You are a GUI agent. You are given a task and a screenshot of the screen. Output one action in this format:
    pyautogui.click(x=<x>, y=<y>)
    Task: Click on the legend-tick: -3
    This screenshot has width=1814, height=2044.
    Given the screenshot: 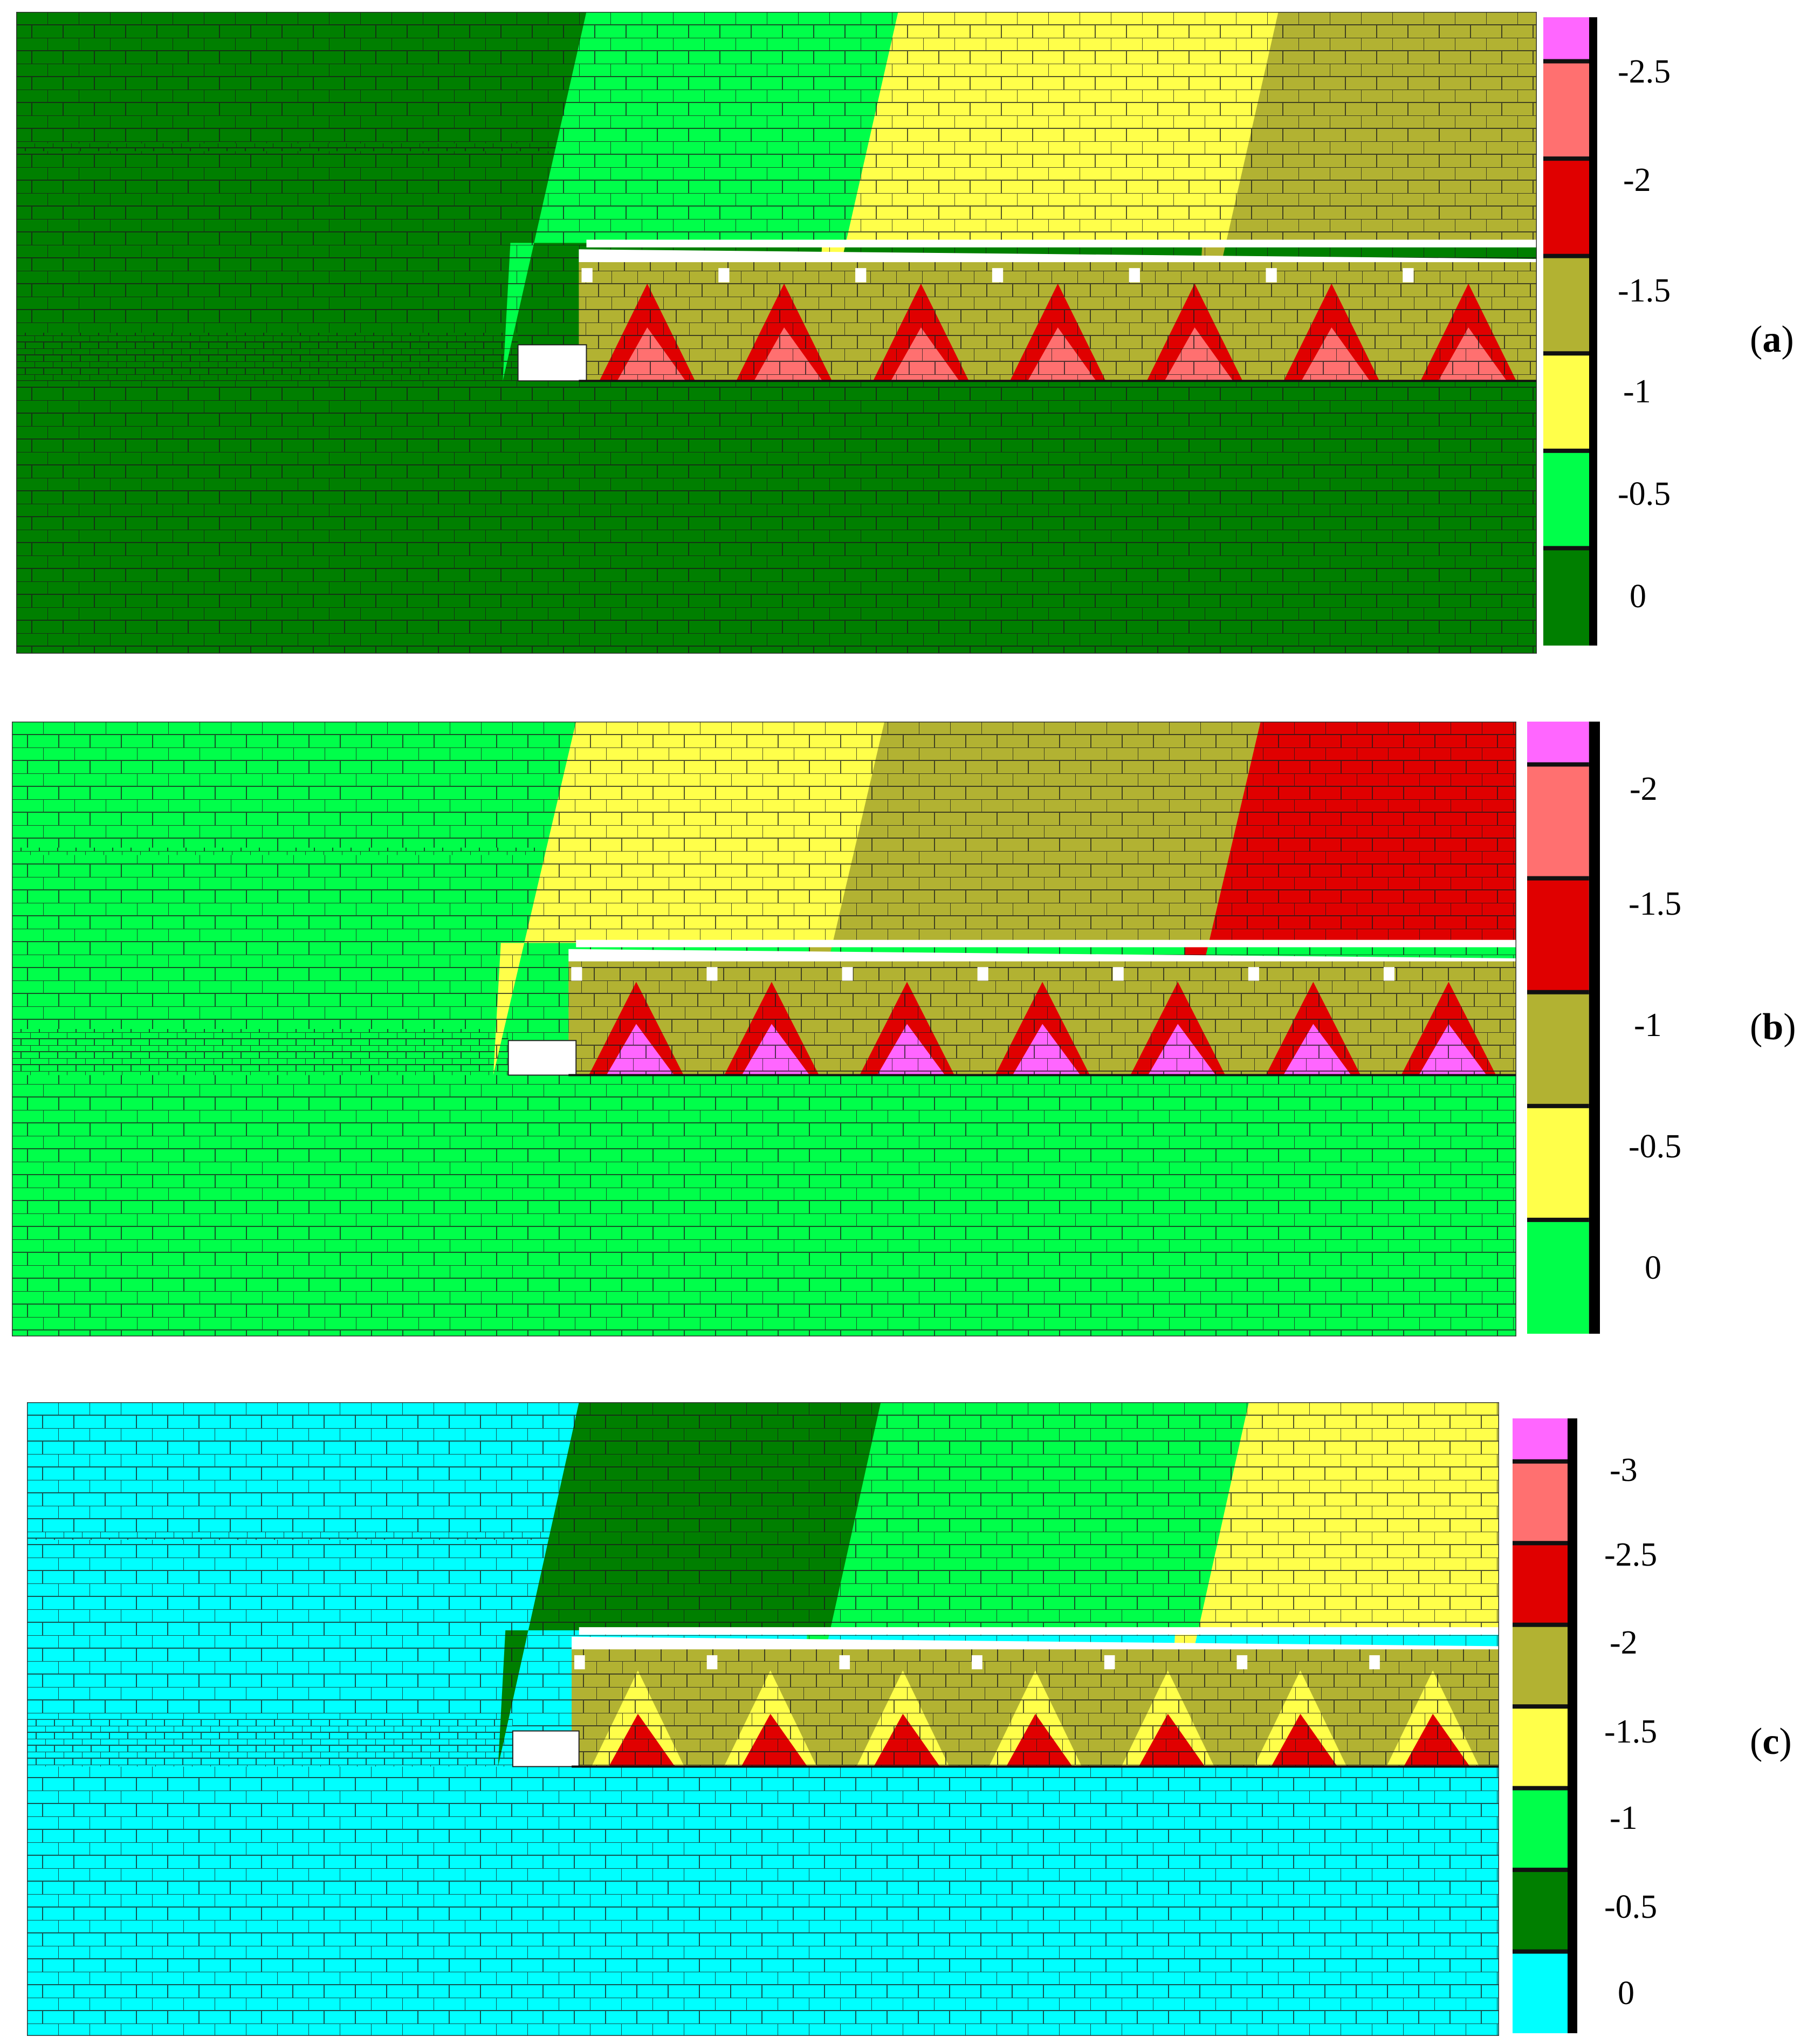 What is the action you would take?
    pyautogui.click(x=1624, y=1470)
    